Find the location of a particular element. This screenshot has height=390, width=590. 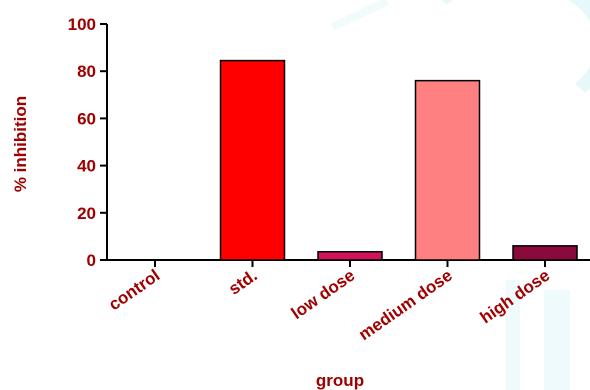

x-axis-title: group is located at coordinates (340, 380).